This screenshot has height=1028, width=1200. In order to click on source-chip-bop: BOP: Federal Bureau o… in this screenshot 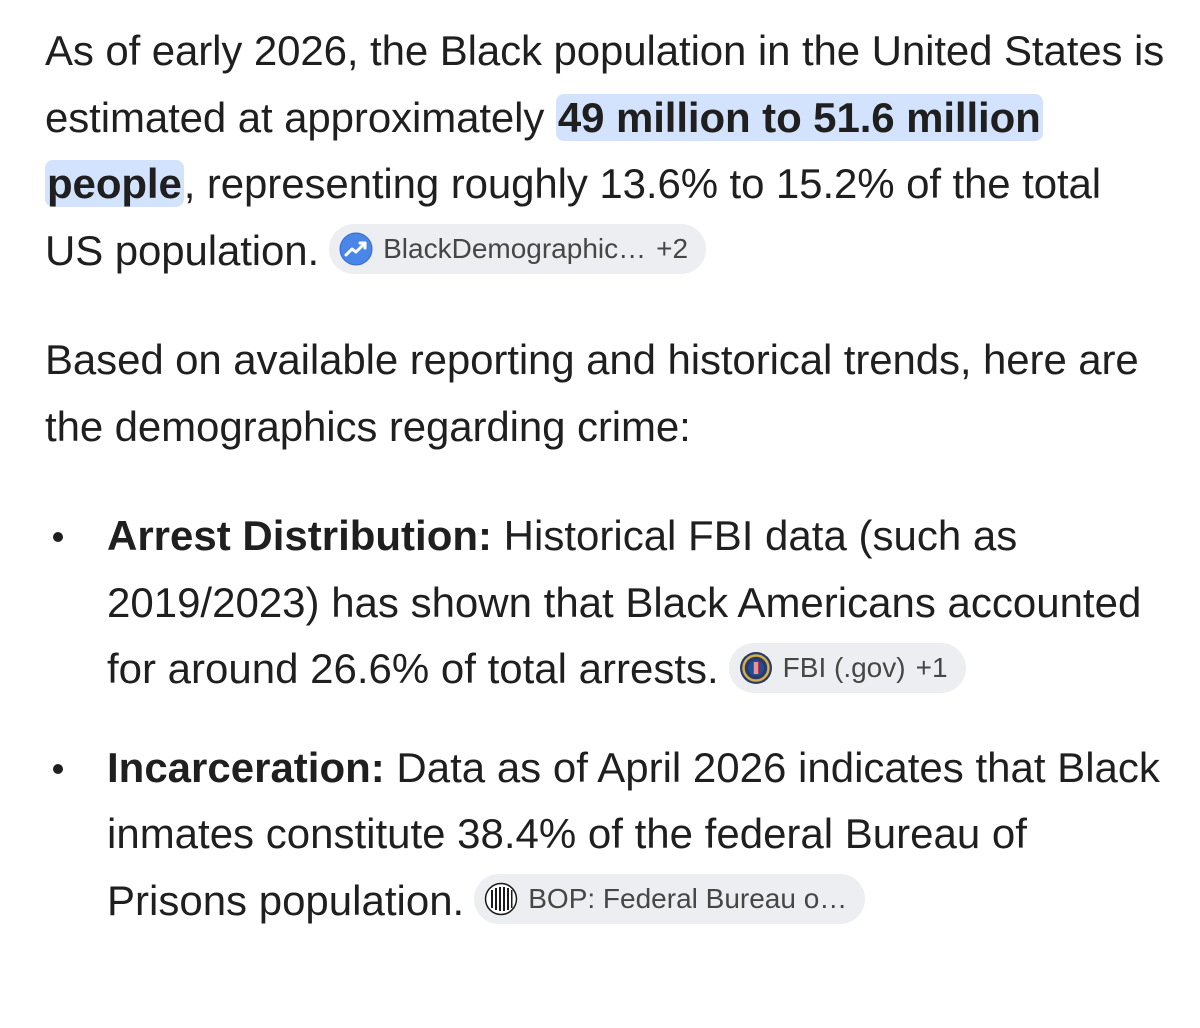, I will do `click(670, 899)`.